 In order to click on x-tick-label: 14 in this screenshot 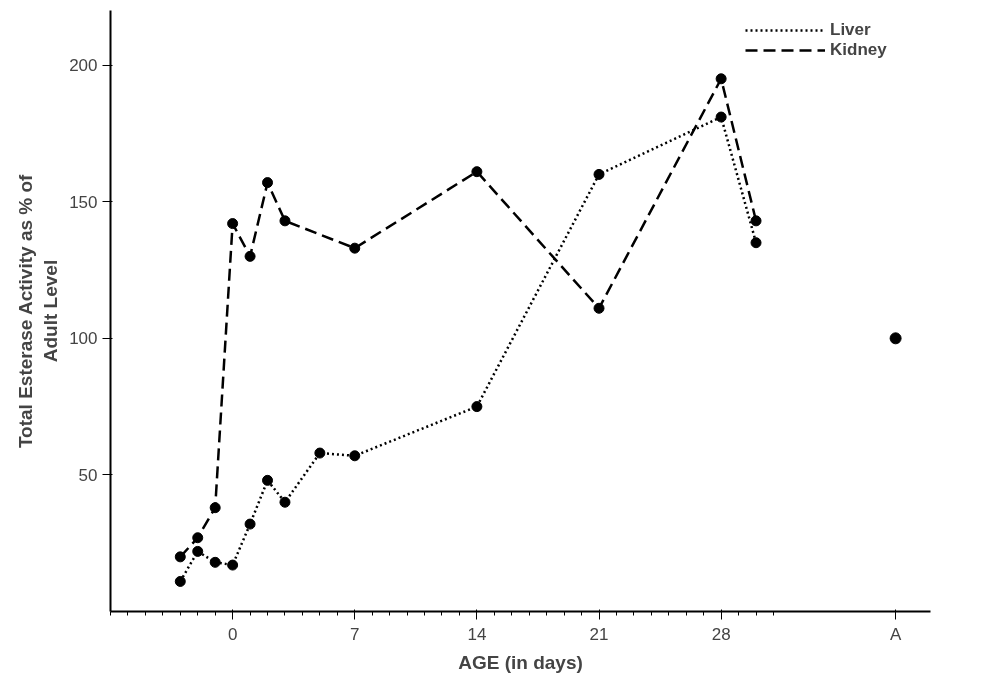, I will do `click(477, 634)`.